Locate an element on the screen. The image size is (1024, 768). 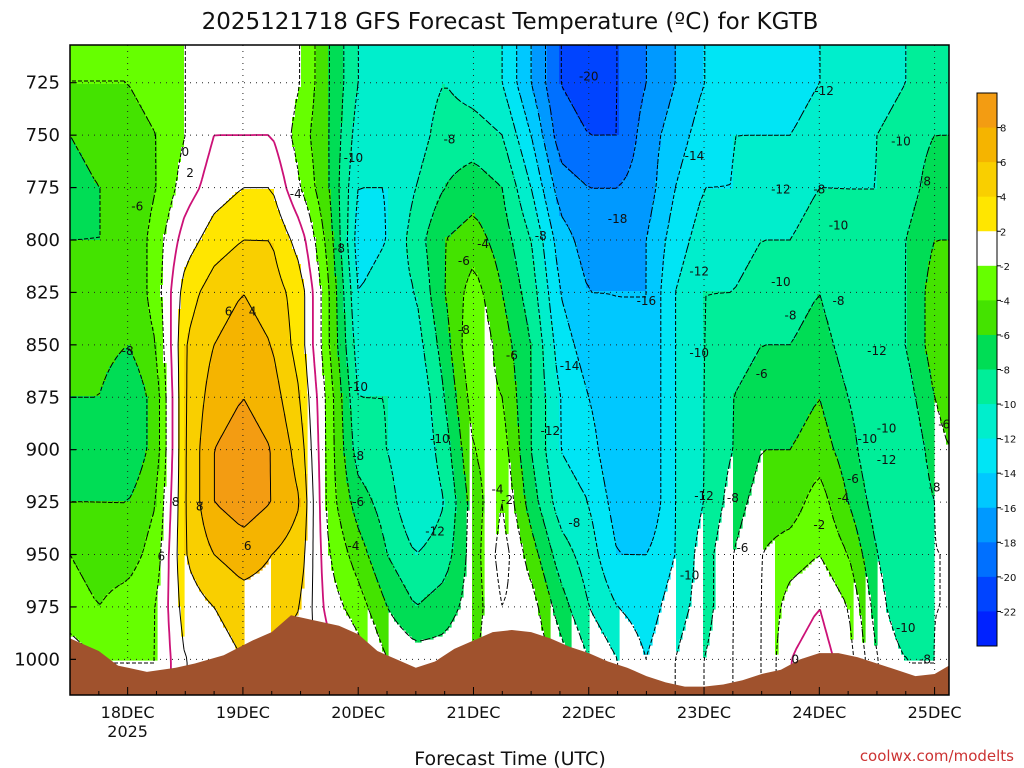
contour-label: 0 is located at coordinates (185, 152).